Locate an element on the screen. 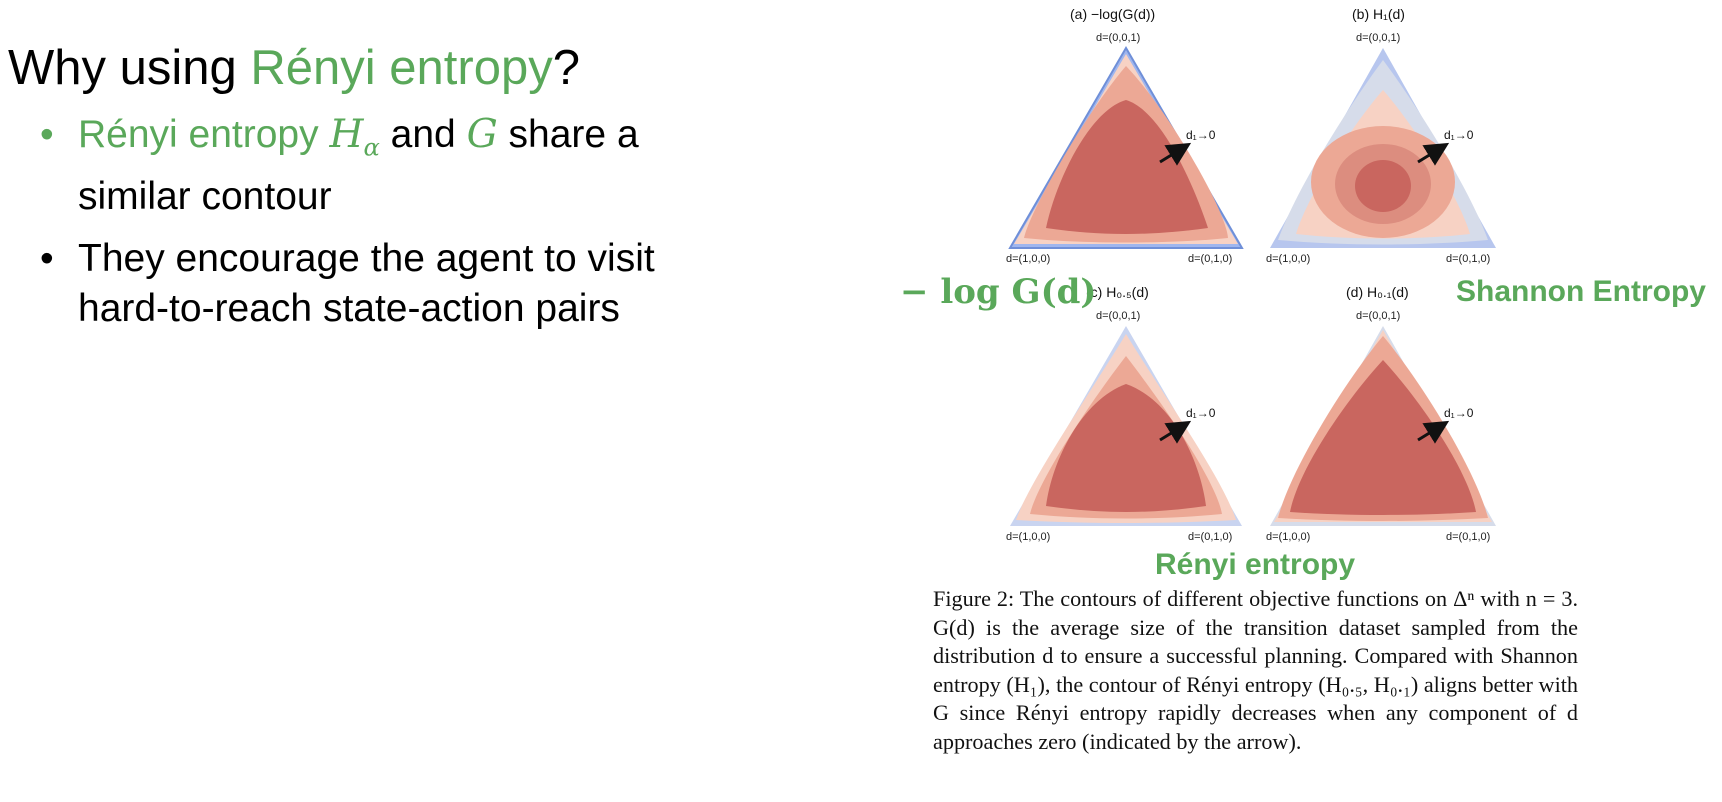 The image size is (1722, 802). math-alpha: α is located at coordinates (371, 147).